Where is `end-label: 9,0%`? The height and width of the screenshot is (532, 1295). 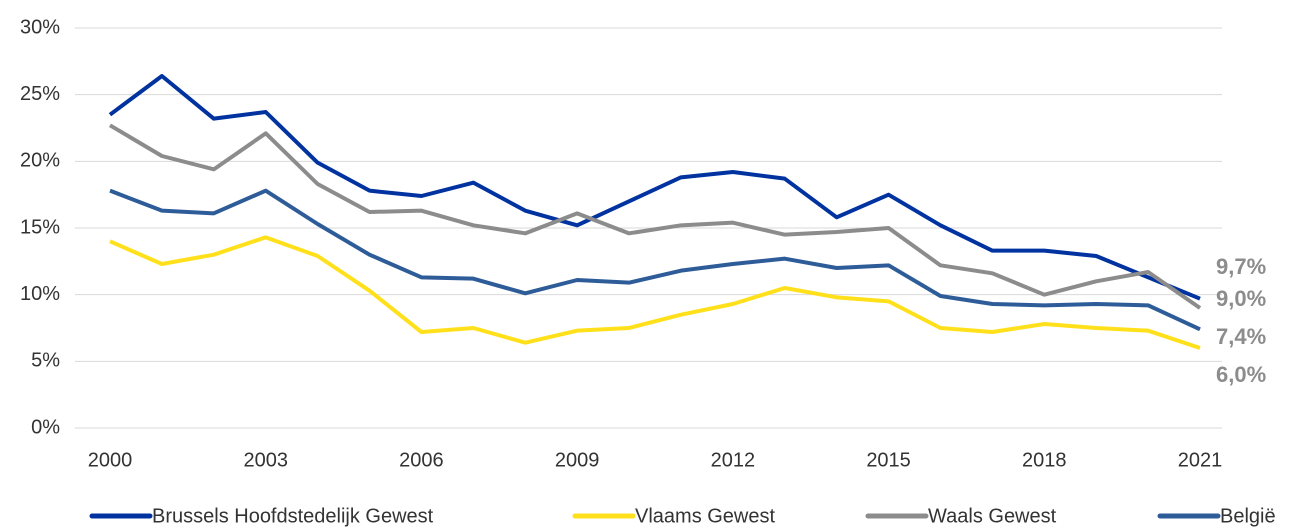
end-label: 9,0% is located at coordinates (1241, 298).